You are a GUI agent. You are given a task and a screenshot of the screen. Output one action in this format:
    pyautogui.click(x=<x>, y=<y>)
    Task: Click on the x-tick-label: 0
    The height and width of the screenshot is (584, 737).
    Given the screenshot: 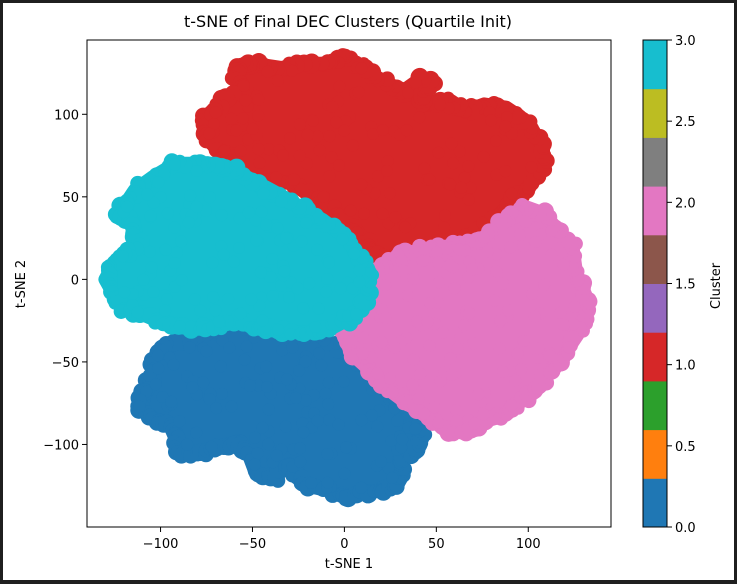 What is the action you would take?
    pyautogui.click(x=344, y=544)
    